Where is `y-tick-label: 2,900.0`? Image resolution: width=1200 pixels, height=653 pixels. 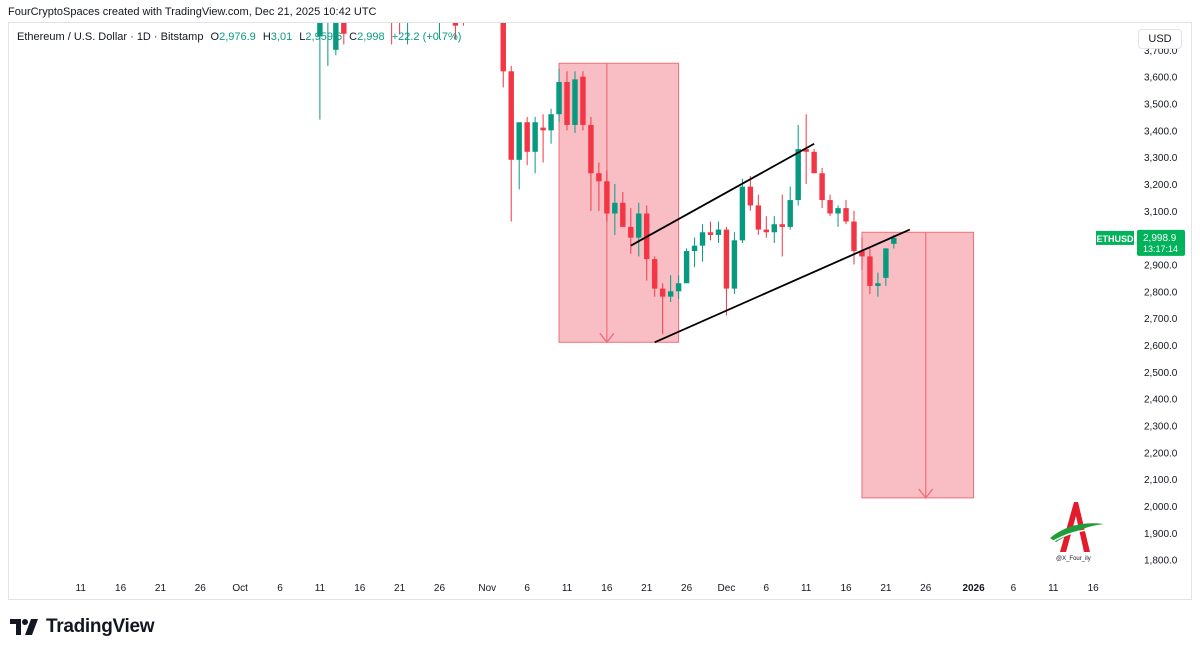
y-tick-label: 2,900.0 is located at coordinates (1161, 265).